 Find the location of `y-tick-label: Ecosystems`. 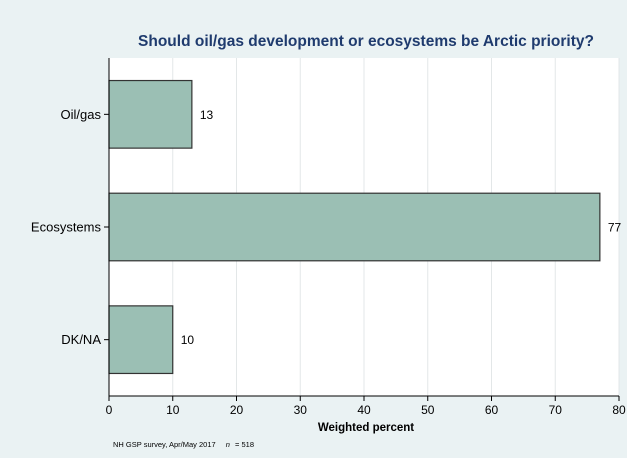

y-tick-label: Ecosystems is located at coordinates (66, 227).